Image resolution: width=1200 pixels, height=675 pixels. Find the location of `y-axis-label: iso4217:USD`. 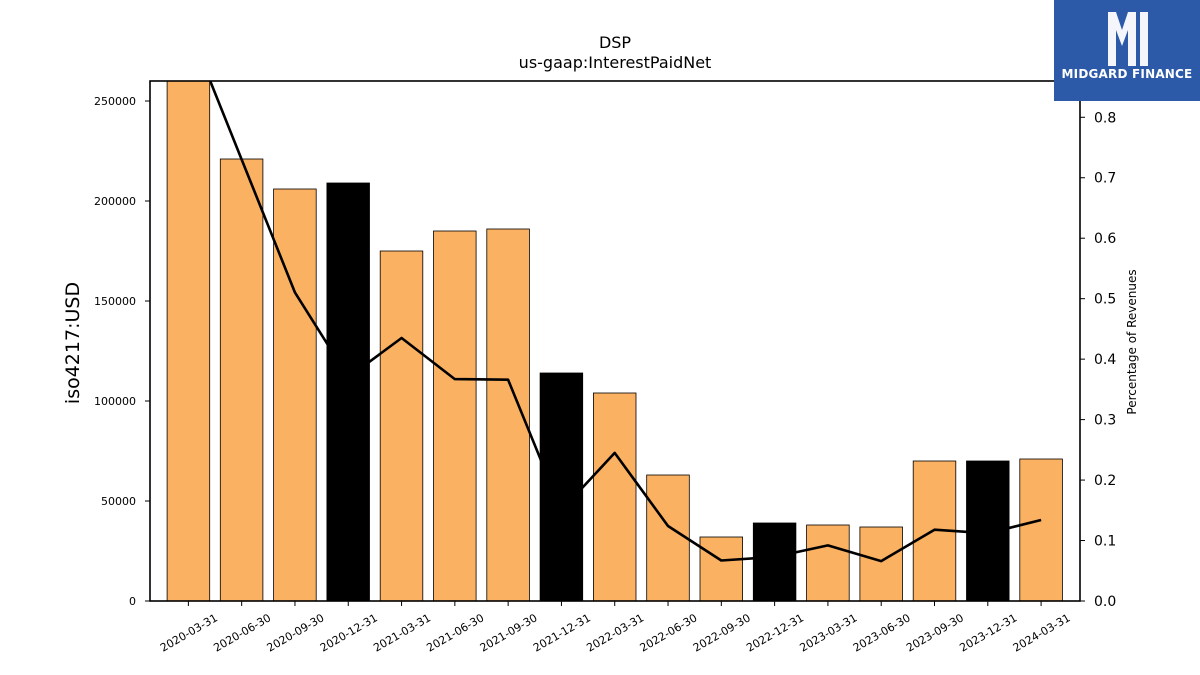

y-axis-label: iso4217:USD is located at coordinates (73, 343).